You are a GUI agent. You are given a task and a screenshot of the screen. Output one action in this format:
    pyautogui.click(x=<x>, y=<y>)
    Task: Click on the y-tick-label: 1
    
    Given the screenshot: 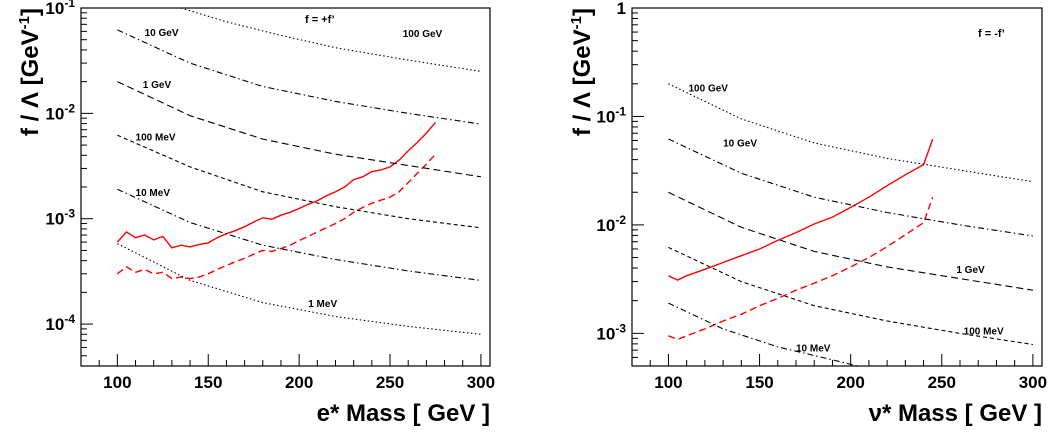 What is the action you would take?
    pyautogui.click(x=621, y=9)
    